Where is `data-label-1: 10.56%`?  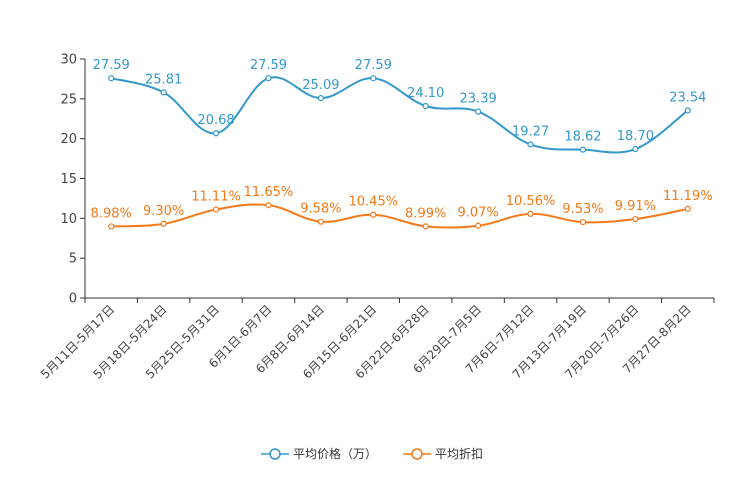 data-label-1: 10.56% is located at coordinates (531, 201).